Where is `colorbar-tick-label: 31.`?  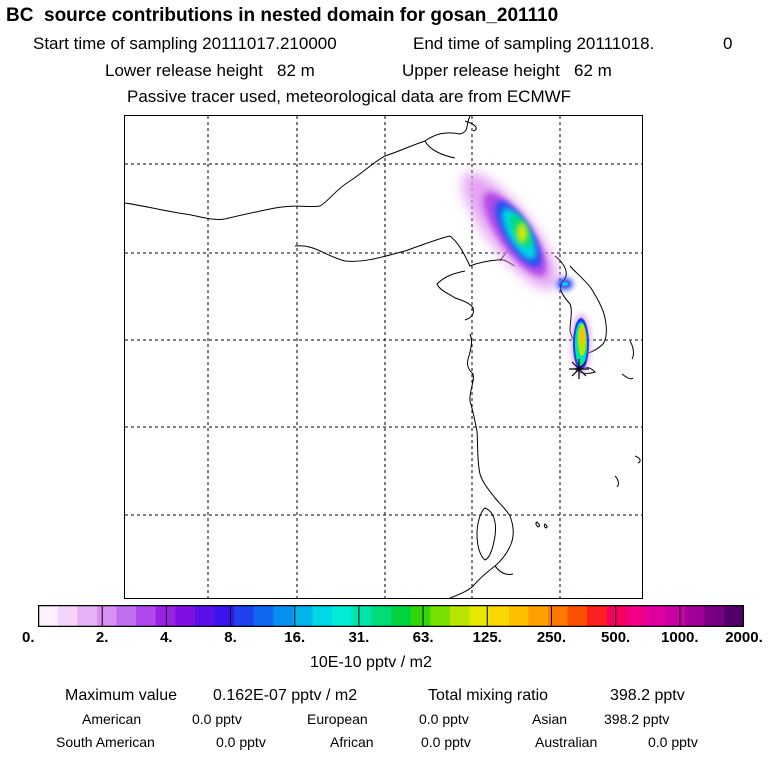
colorbar-tick-label: 31. is located at coordinates (359, 637).